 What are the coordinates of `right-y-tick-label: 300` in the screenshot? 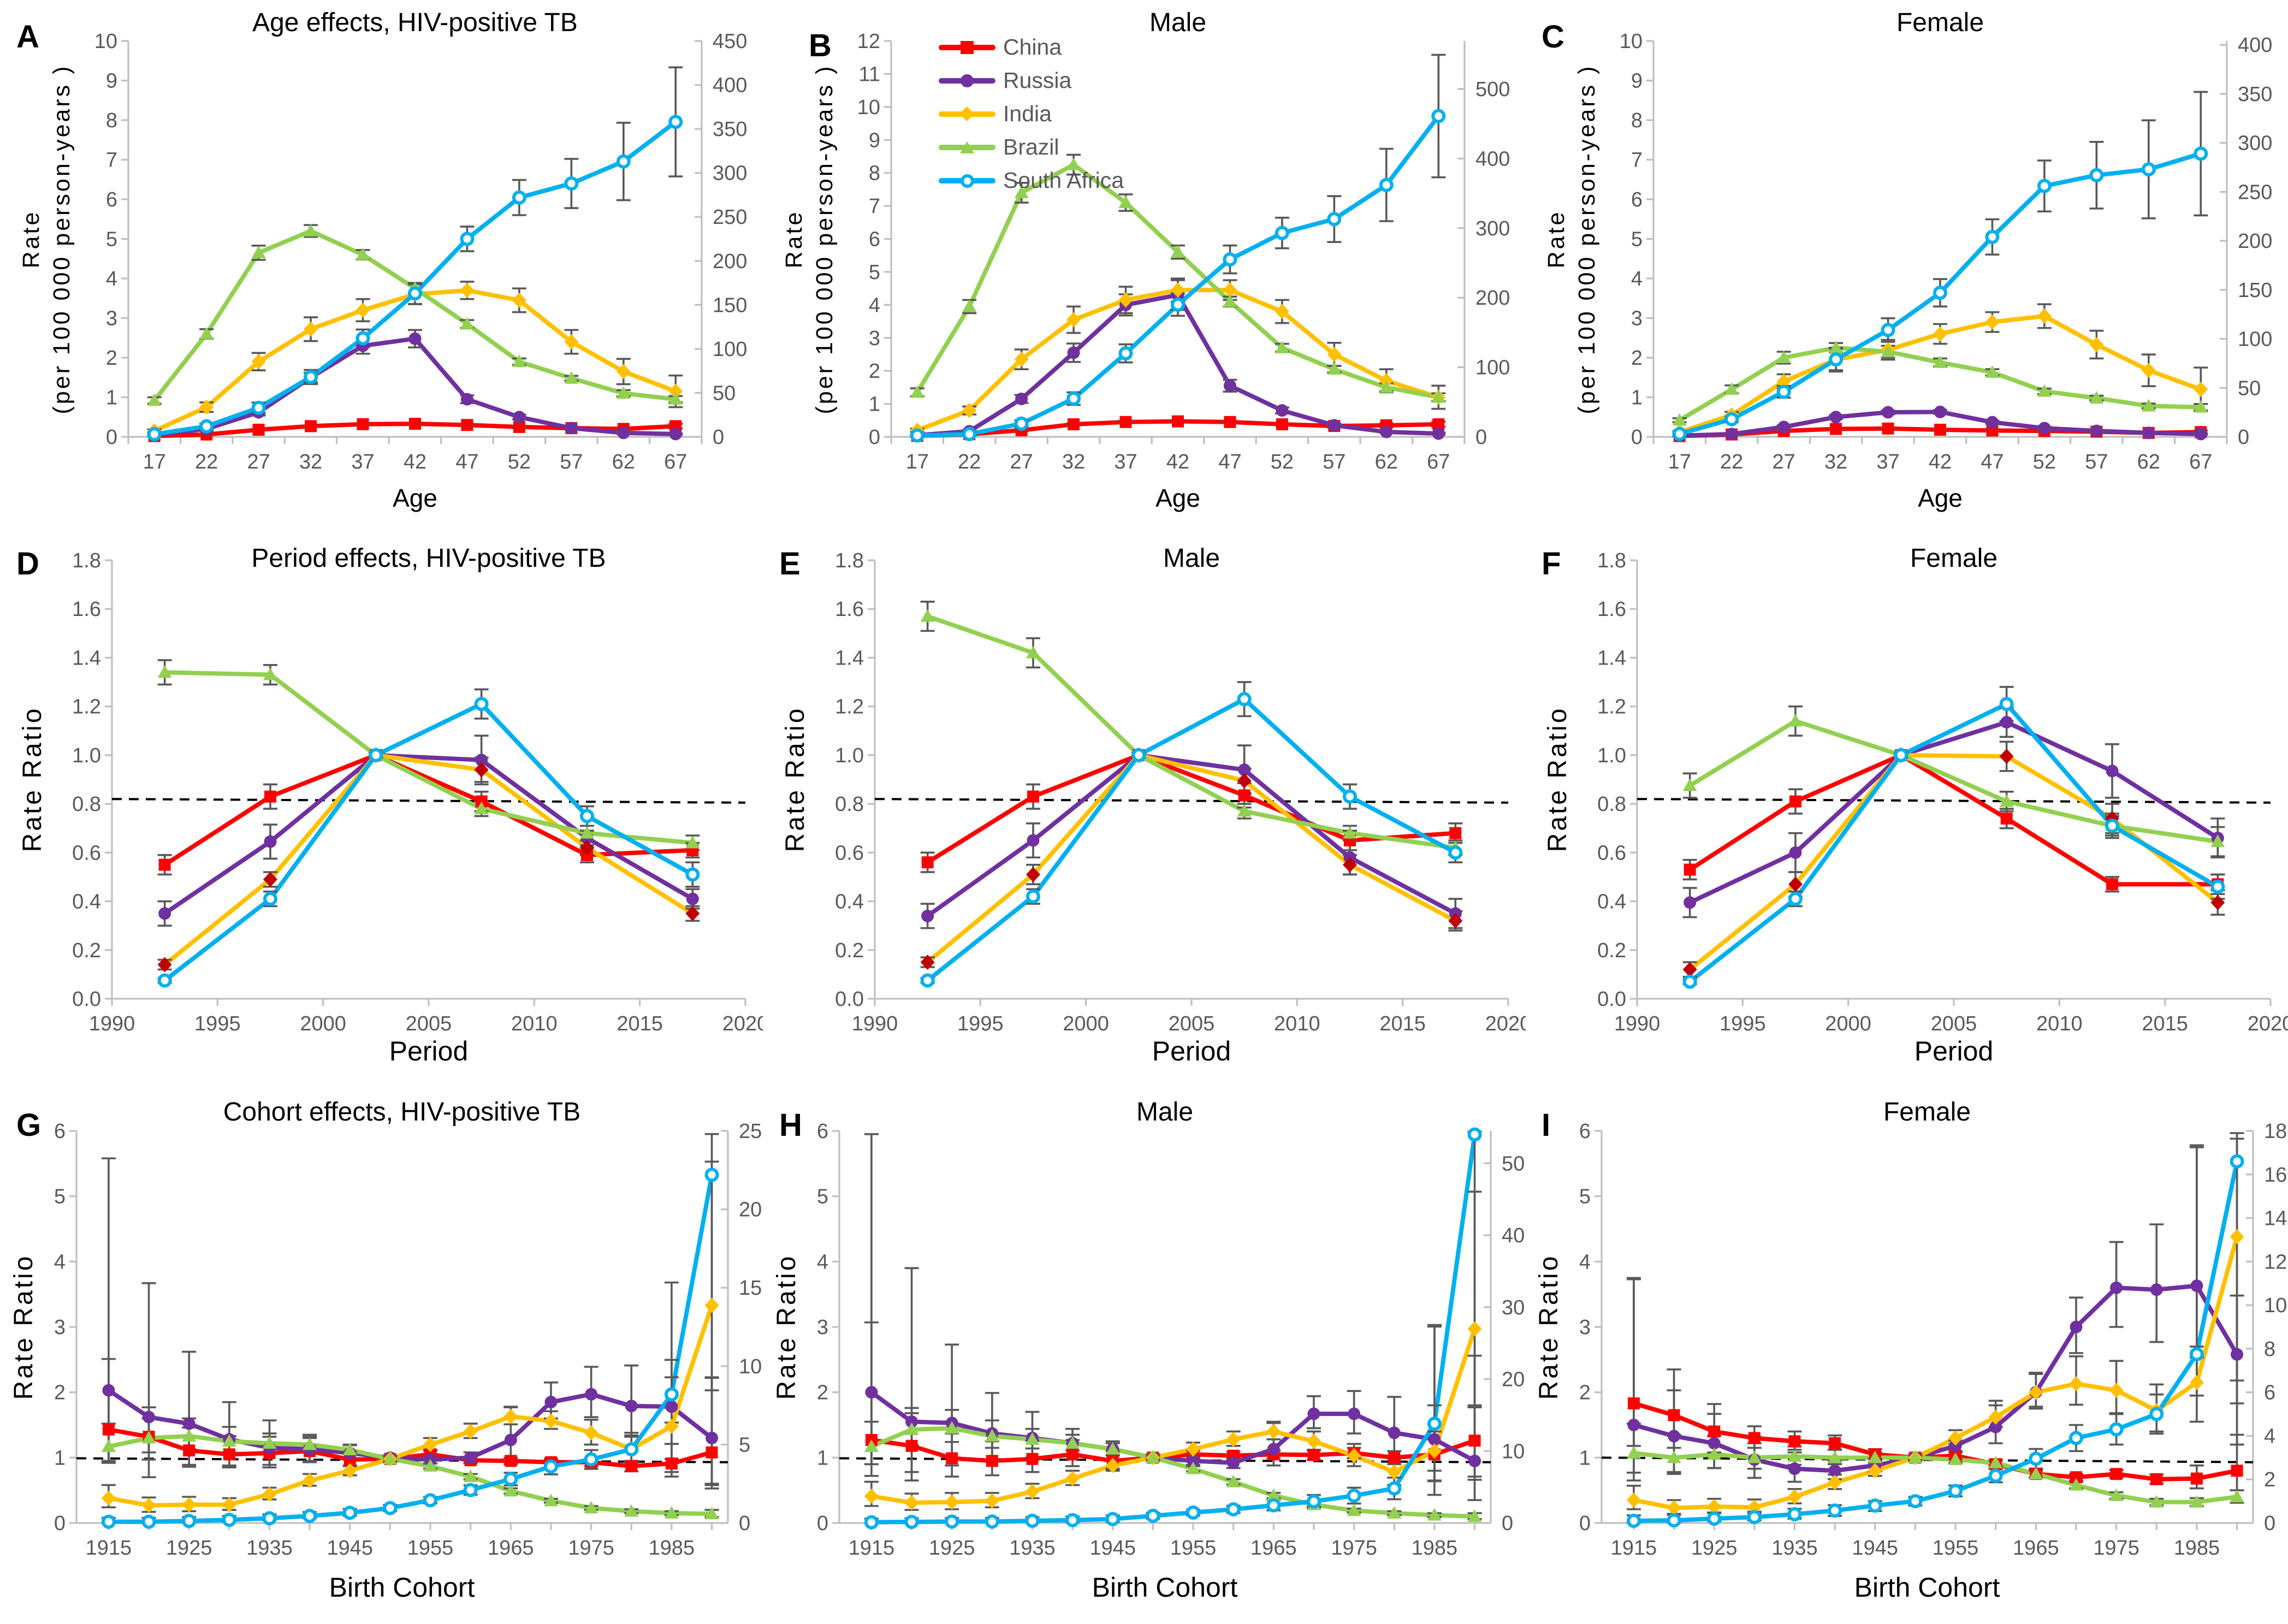 It's located at (730, 173).